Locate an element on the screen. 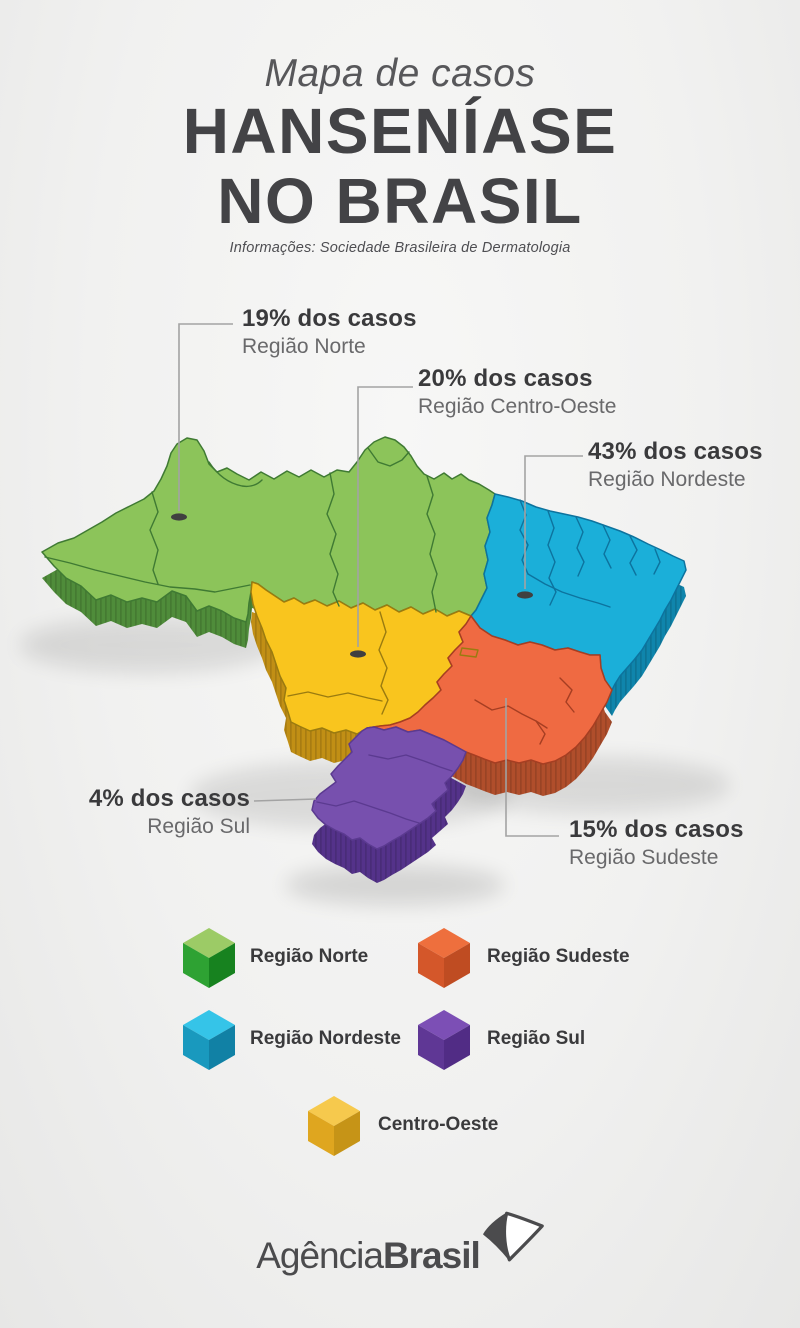 The image size is (800, 1328). callout-percent: 15% dos casos is located at coordinates (656, 829).